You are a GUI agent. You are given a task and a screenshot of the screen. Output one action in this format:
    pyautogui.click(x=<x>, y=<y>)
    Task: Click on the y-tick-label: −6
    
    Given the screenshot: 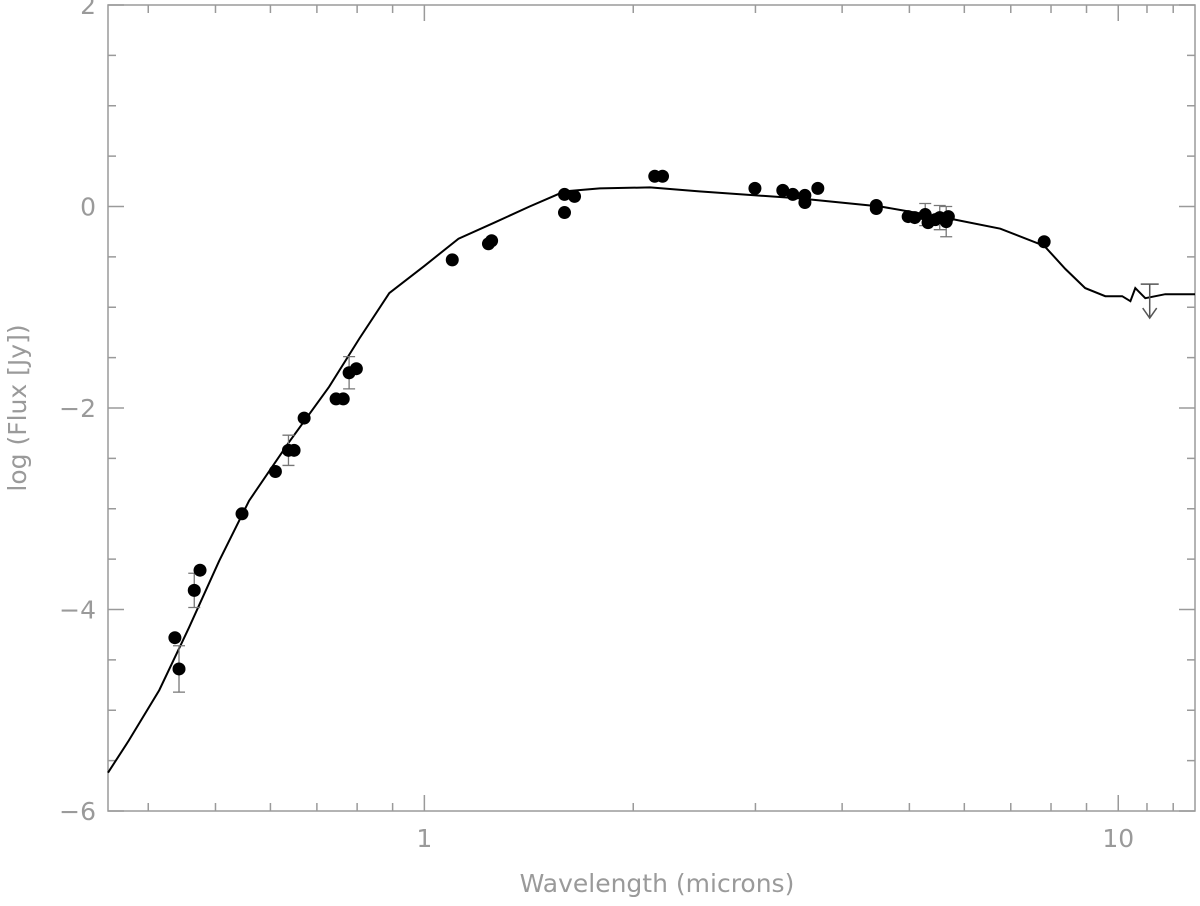 What is the action you would take?
    pyautogui.click(x=77, y=811)
    